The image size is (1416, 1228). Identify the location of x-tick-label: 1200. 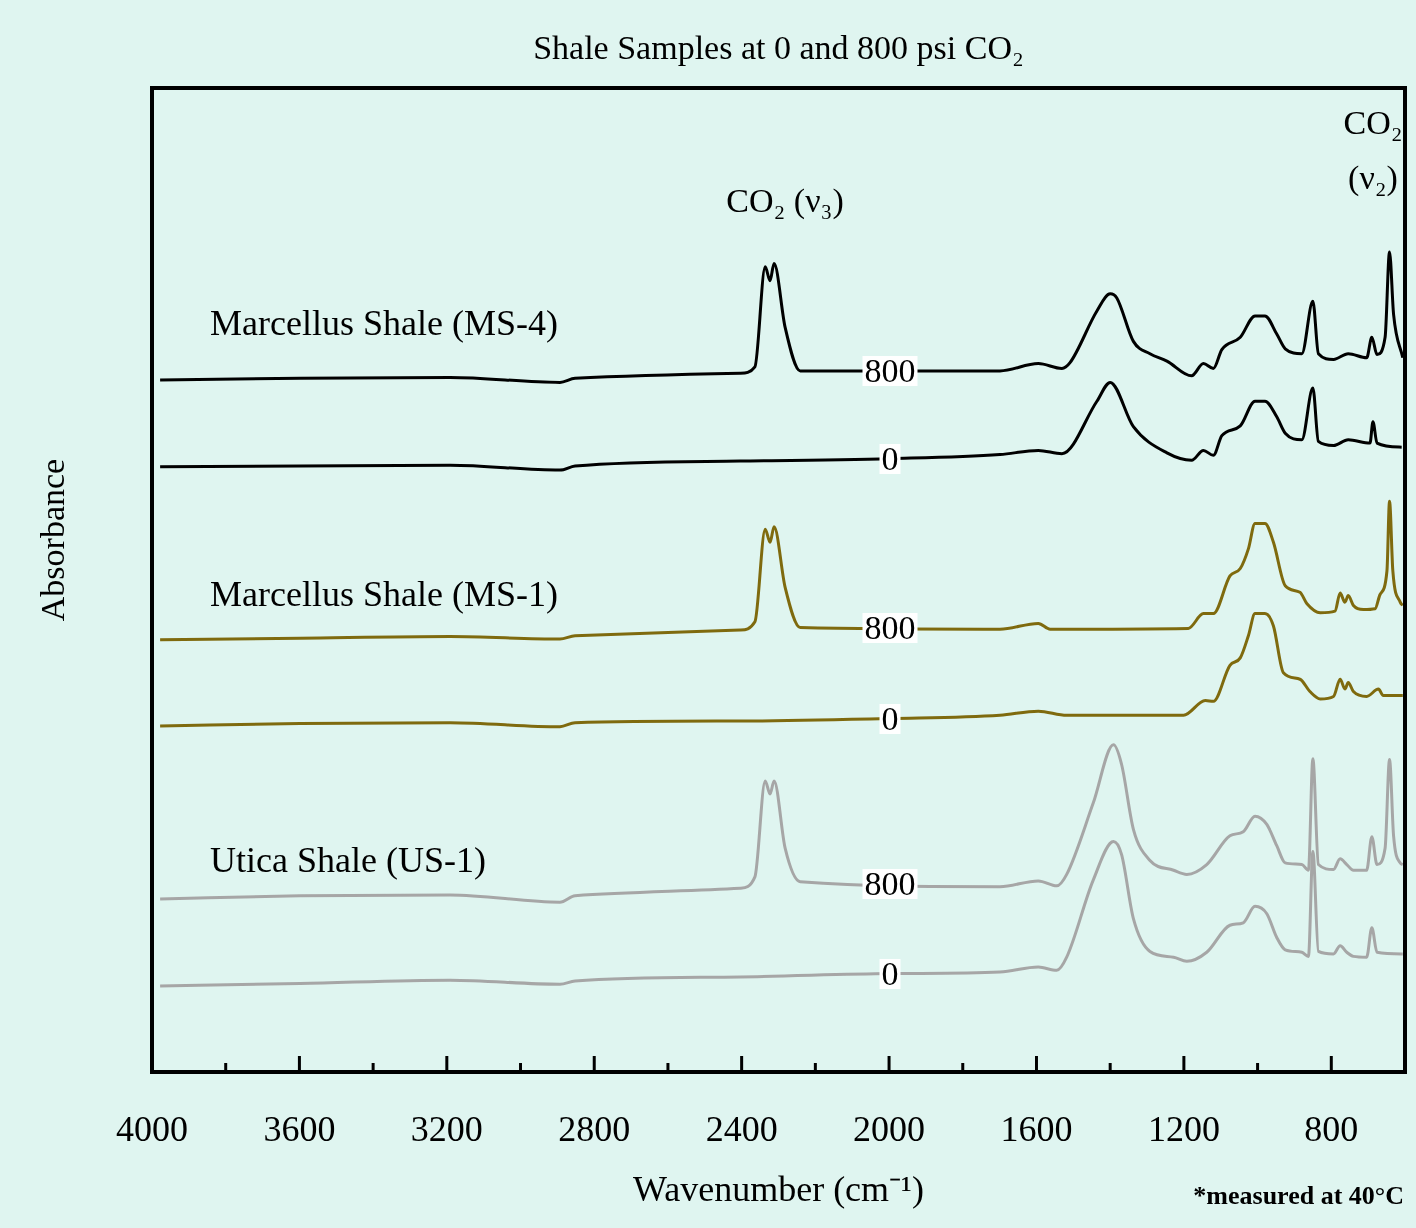
(1183, 1129).